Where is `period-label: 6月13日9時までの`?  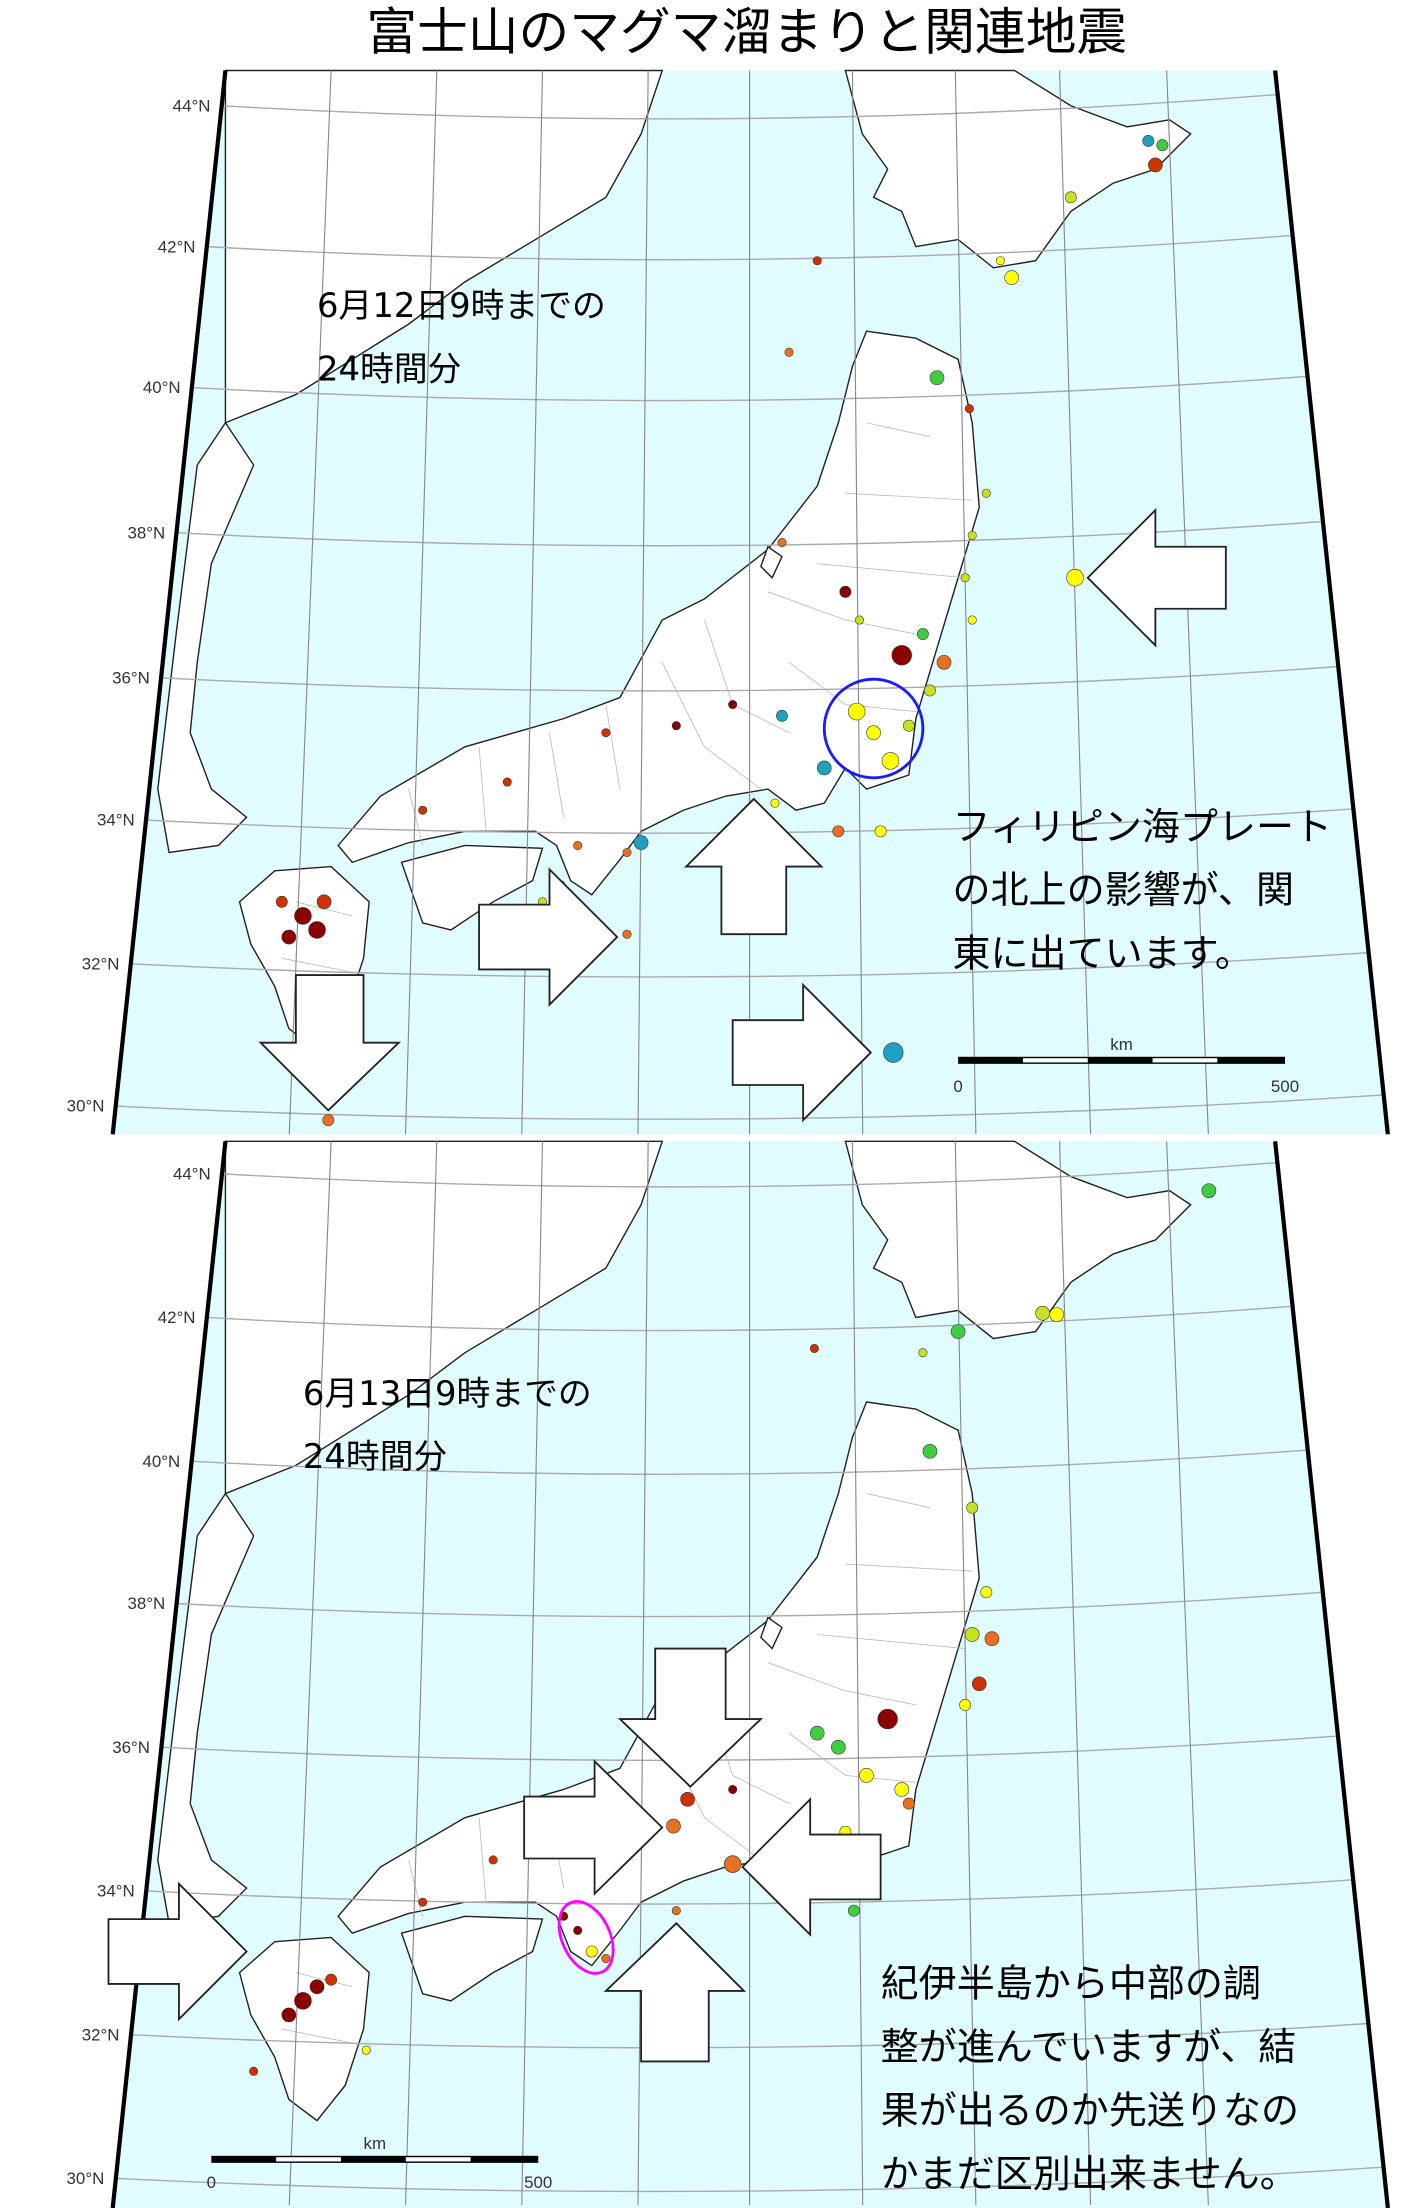
period-label: 6月13日9時までの is located at coordinates (447, 1393).